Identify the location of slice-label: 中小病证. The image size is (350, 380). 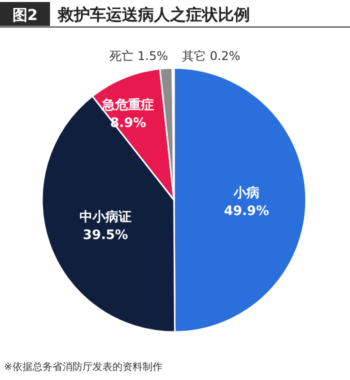
(105, 216).